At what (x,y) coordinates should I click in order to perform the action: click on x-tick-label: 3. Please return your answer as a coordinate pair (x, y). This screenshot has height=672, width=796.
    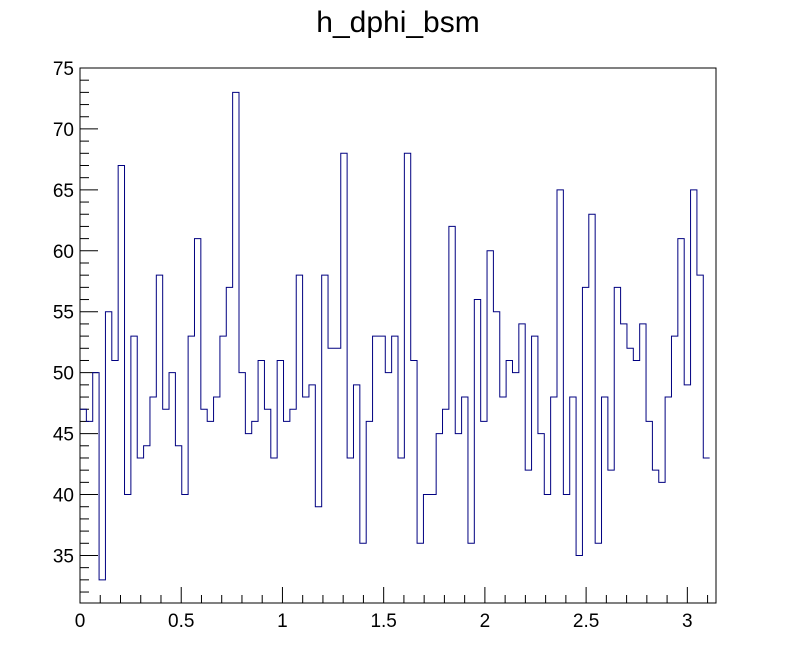
    Looking at the image, I should click on (687, 621).